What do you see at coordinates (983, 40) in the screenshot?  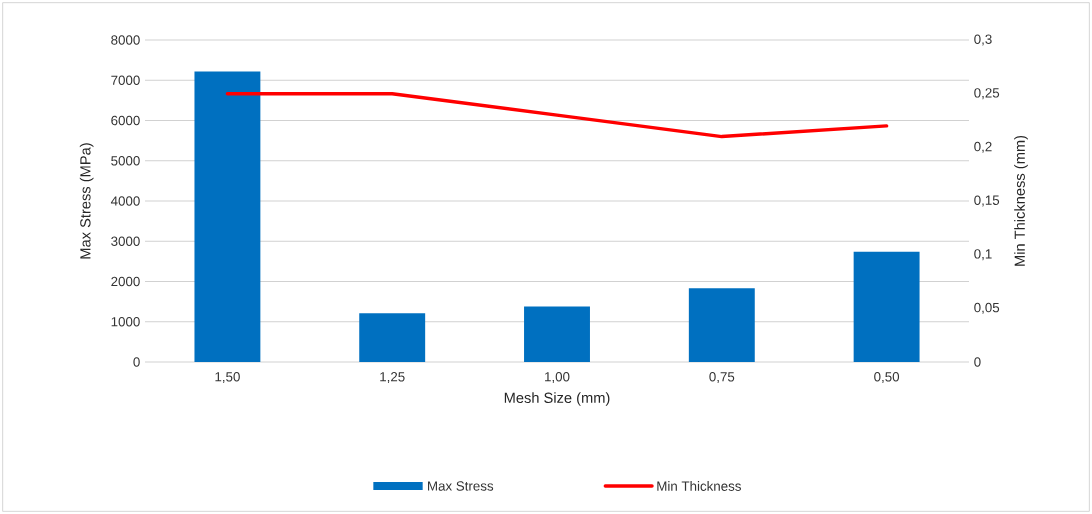 I see `y2-tick-label: 0,3` at bounding box center [983, 40].